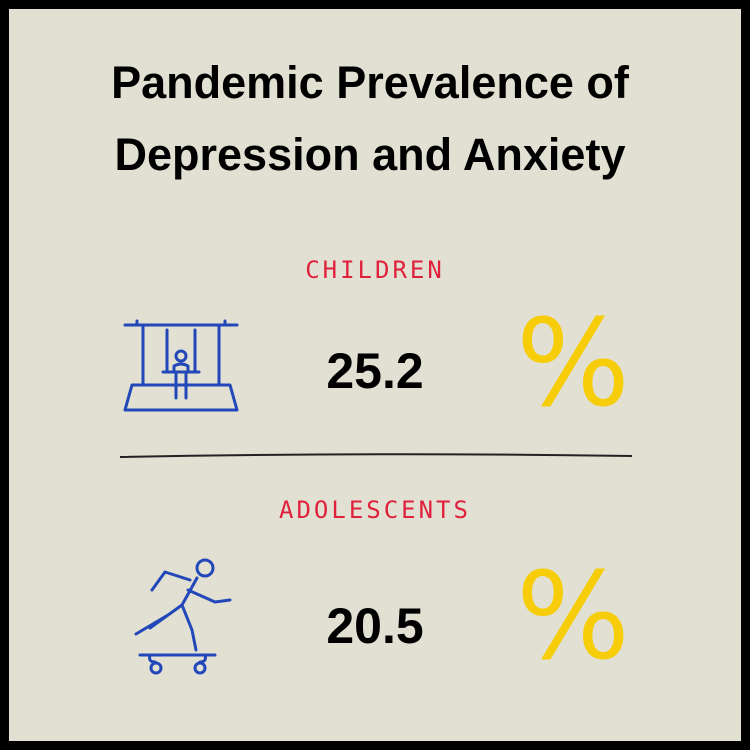 This screenshot has width=750, height=750. What do you see at coordinates (374, 626) in the screenshot?
I see `value: 20.5` at bounding box center [374, 626].